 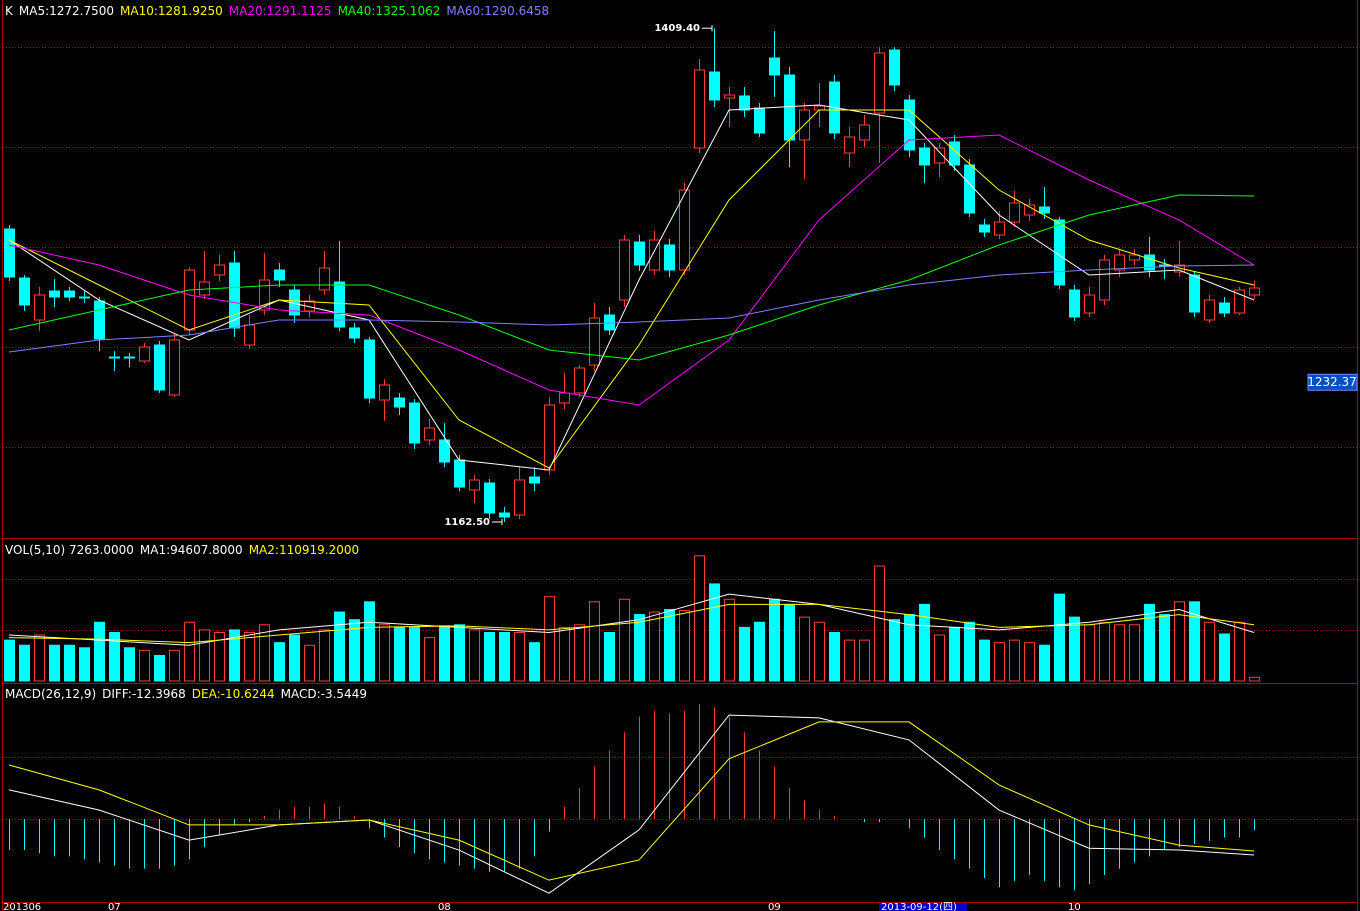 I want to click on legend-entry: MA2:110919.2000, so click(x=304, y=550).